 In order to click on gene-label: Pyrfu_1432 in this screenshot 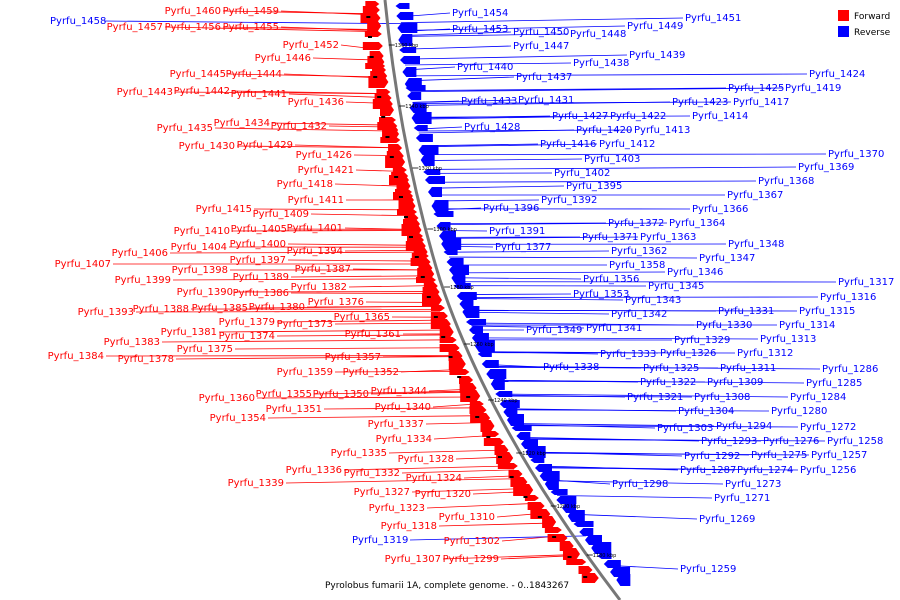, I will do `click(299, 126)`.